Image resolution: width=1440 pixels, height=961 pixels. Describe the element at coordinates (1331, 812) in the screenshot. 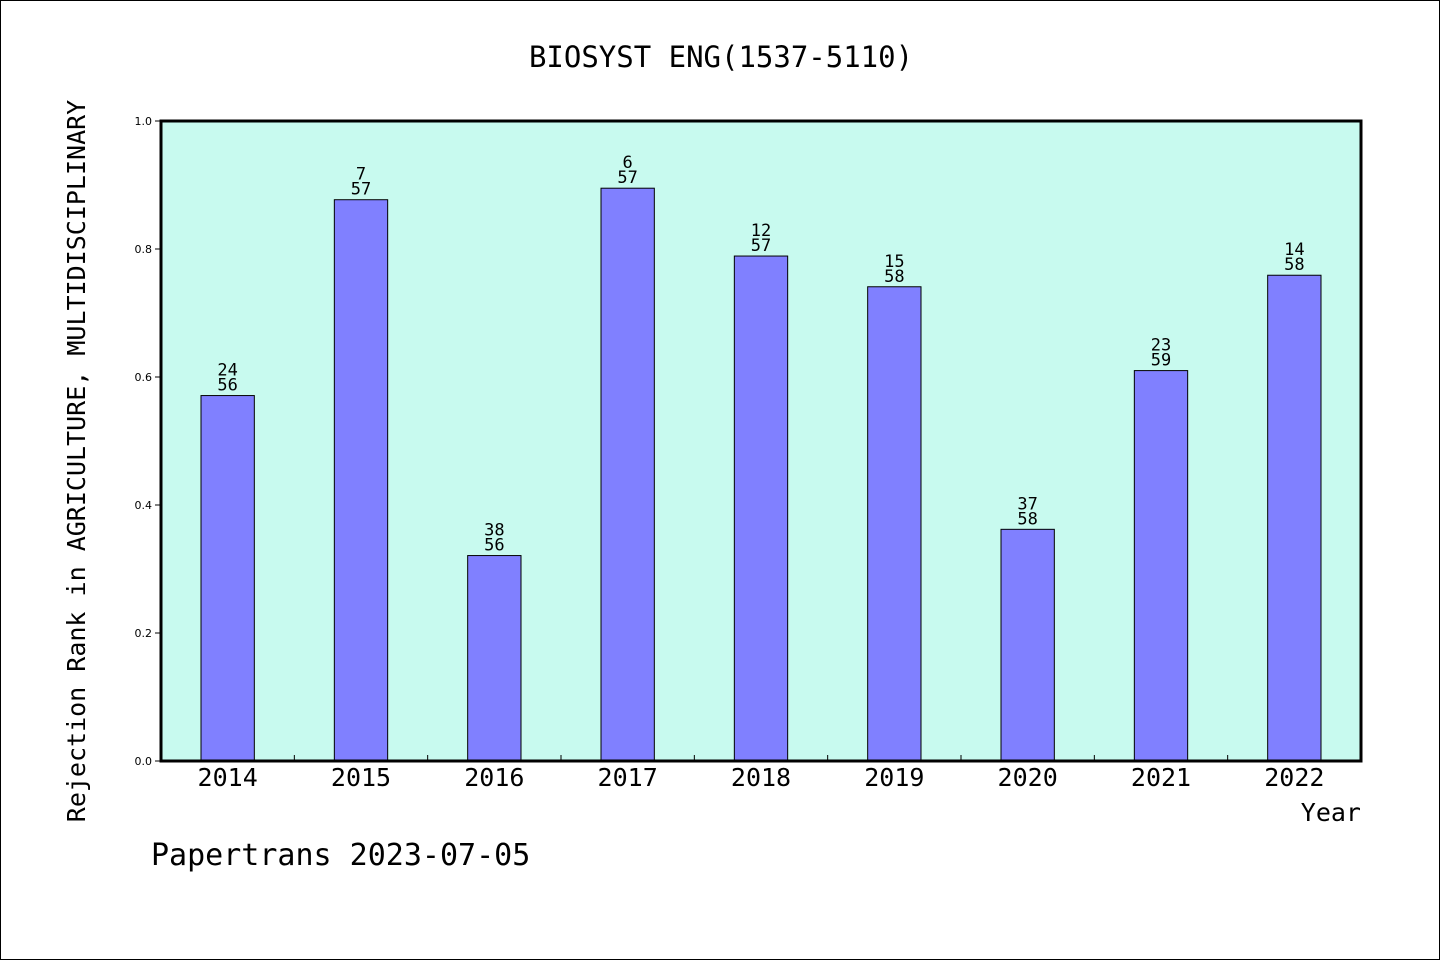

I see `x-axis-label: Year` at that location.